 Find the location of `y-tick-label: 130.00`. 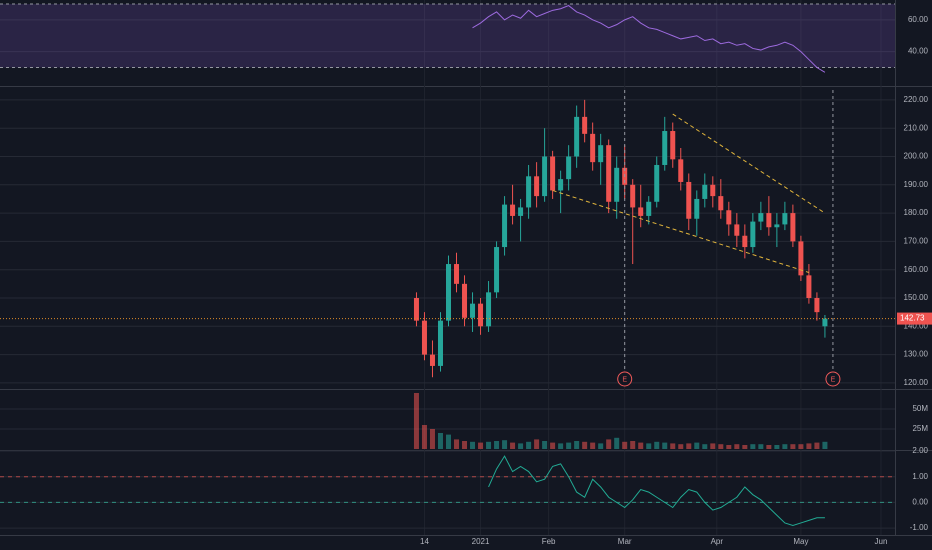

y-tick-label: 130.00 is located at coordinates (916, 354).